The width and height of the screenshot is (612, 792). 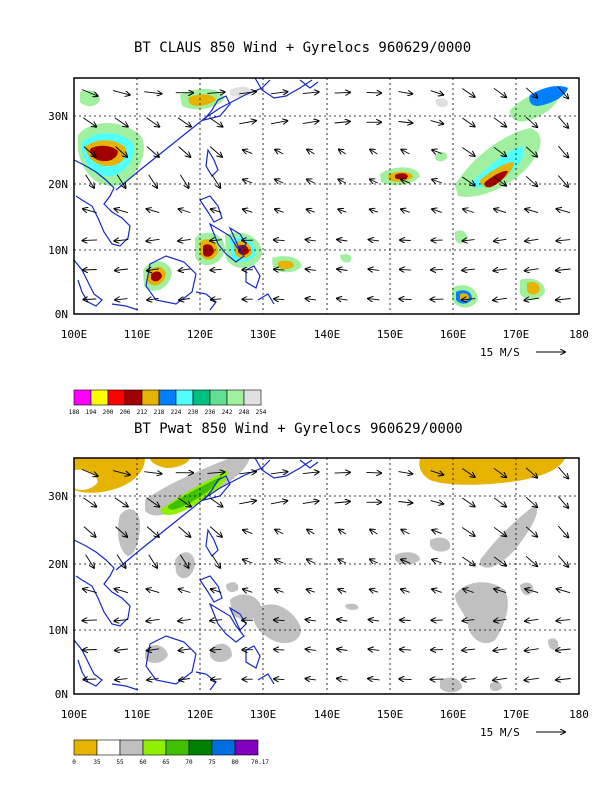 What do you see at coordinates (244, 412) in the screenshot?
I see `top-colorbar-label: 248` at bounding box center [244, 412].